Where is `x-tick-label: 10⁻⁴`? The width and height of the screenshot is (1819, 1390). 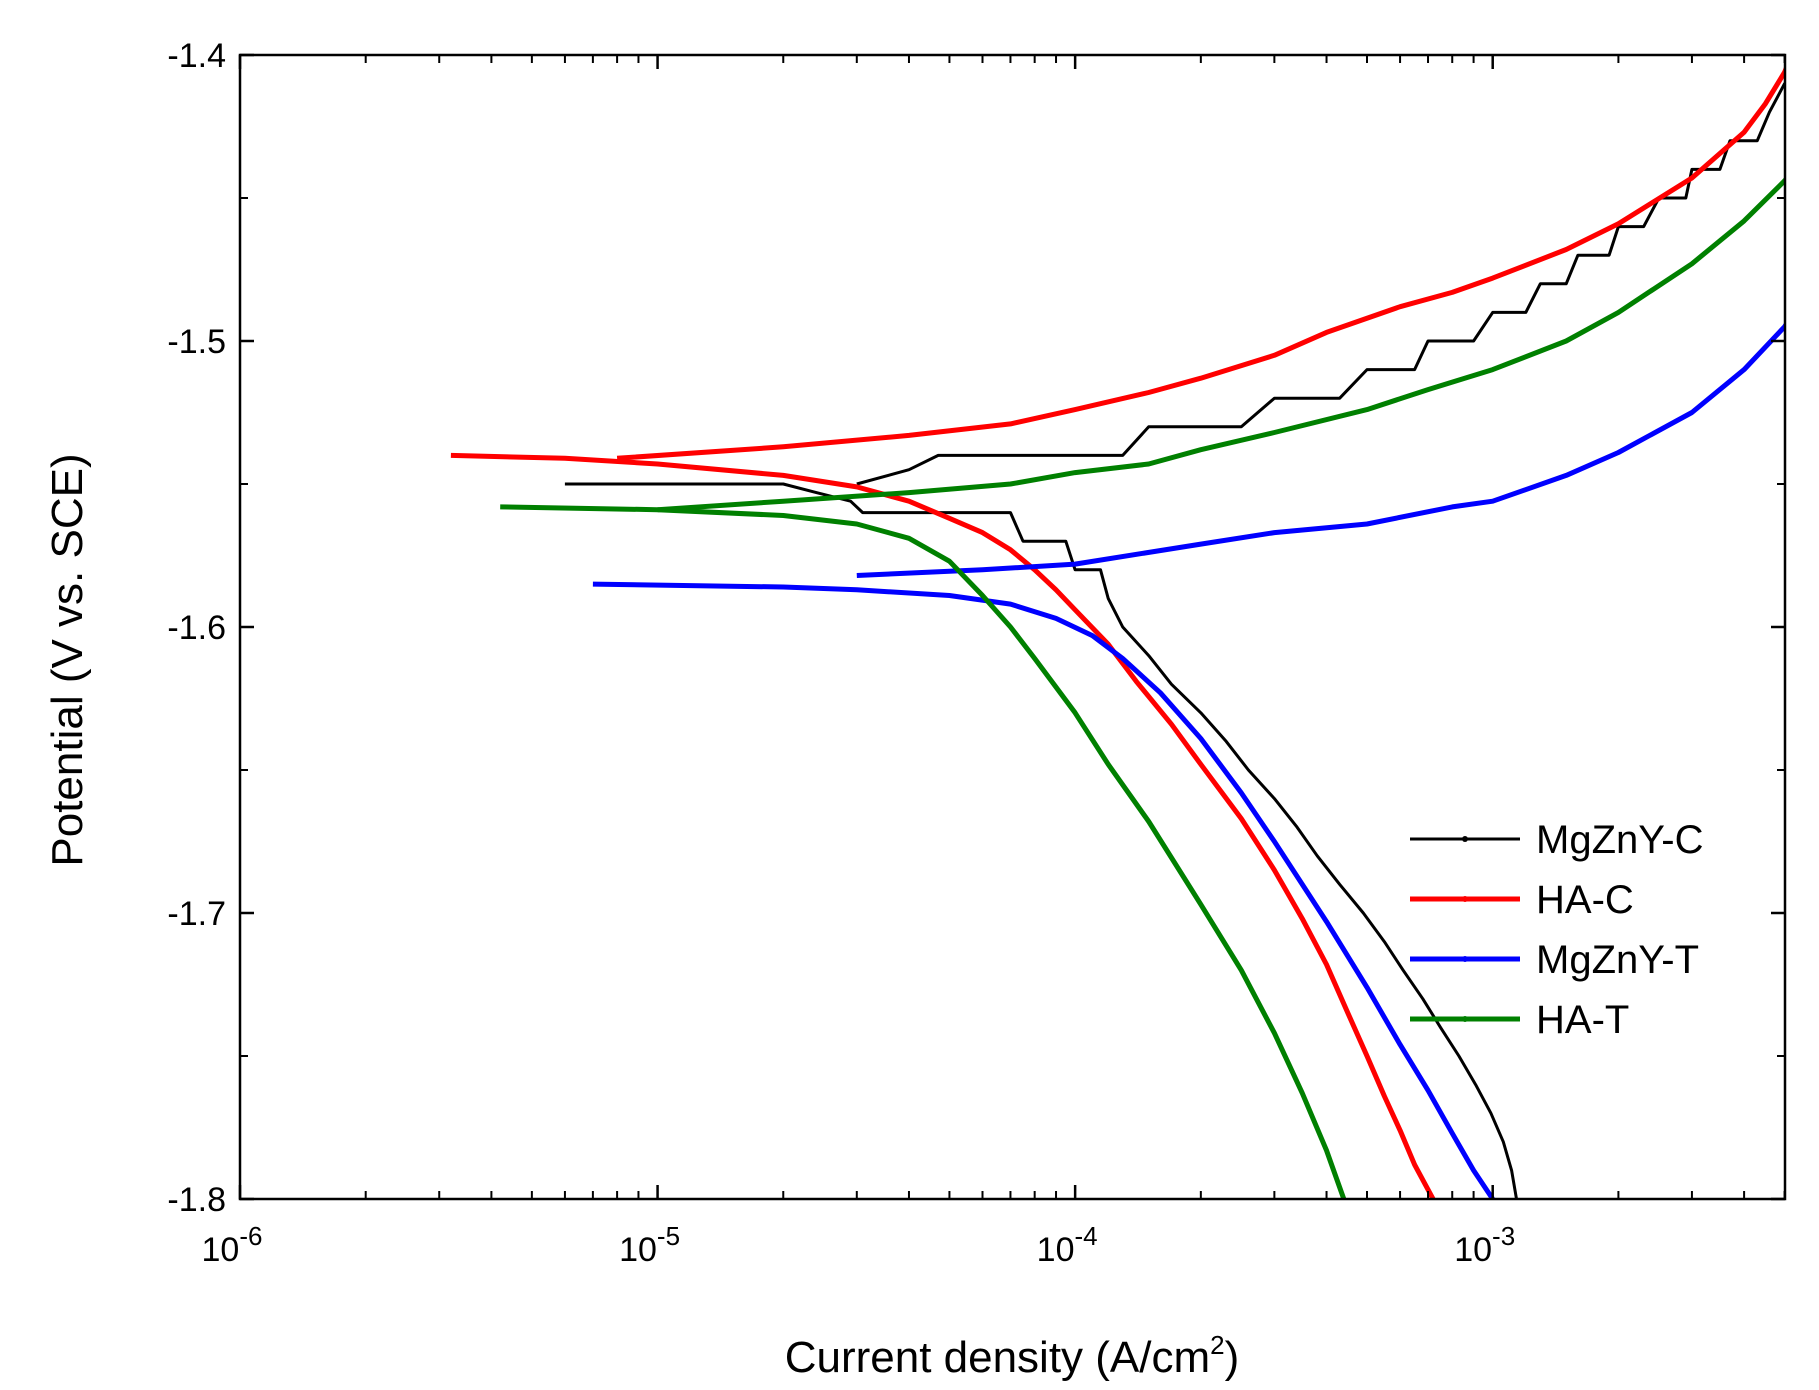
x-tick-label: 10⁻⁴ is located at coordinates (1067, 1245).